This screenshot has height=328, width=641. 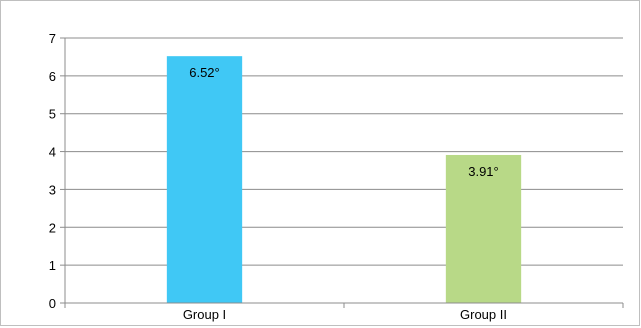 What do you see at coordinates (52, 76) in the screenshot?
I see `y-tick-label: 6` at bounding box center [52, 76].